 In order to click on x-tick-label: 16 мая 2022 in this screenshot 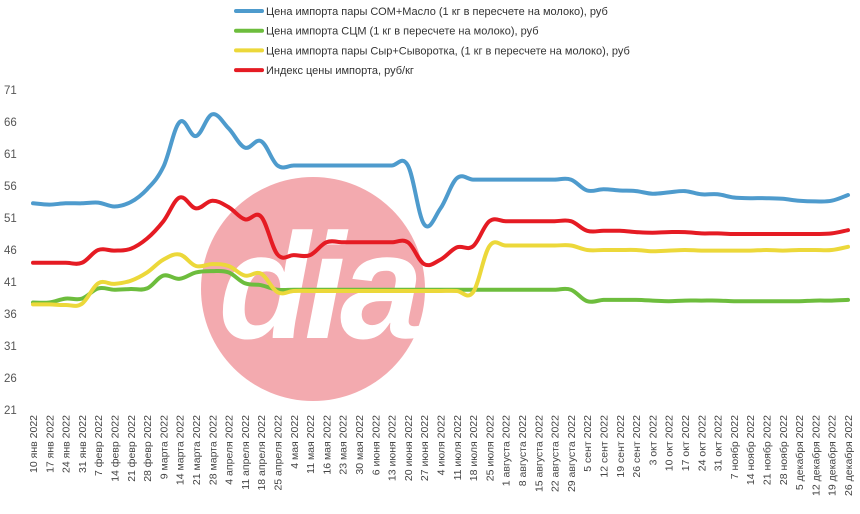, I will do `click(327, 445)`.